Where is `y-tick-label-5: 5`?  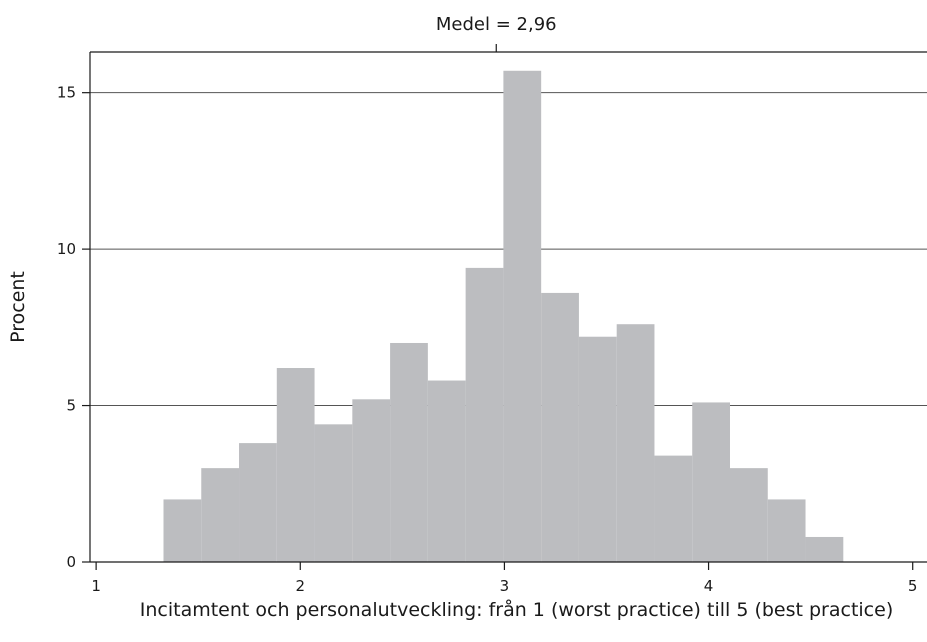
y-tick-label-5: 5 is located at coordinates (71, 406).